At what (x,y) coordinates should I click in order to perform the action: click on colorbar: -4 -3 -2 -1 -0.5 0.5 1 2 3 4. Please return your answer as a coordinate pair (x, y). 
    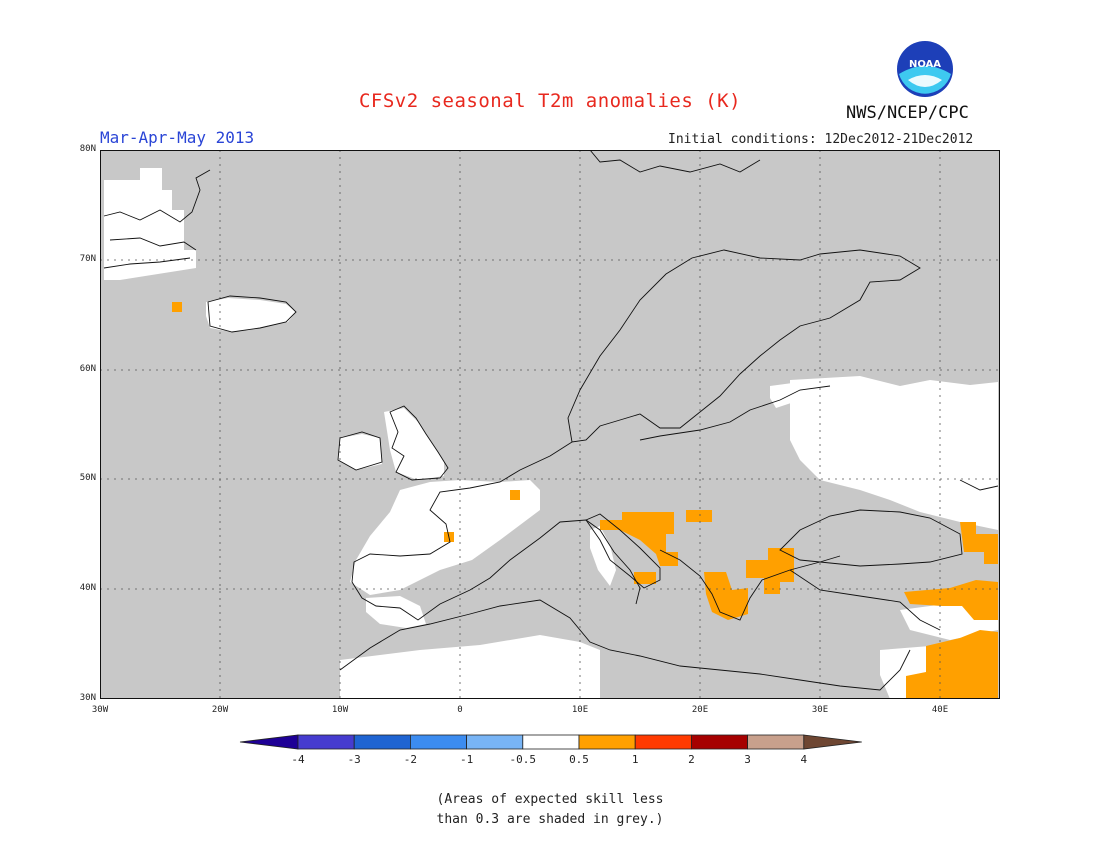
    Looking at the image, I should click on (550, 750).